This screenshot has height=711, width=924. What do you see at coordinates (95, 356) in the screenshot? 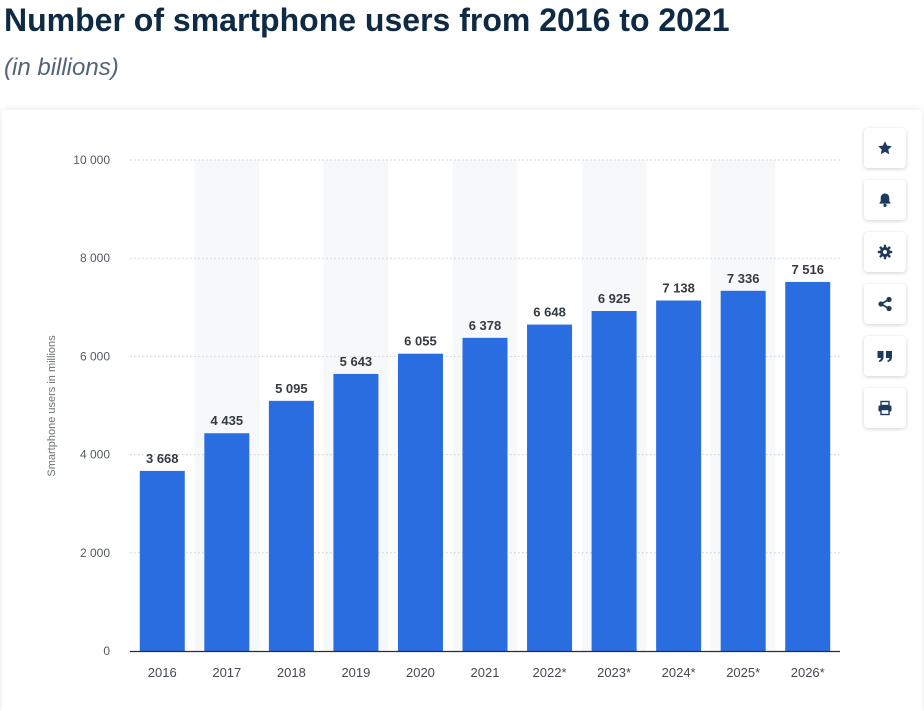
I see `y-tick-label: 6 000` at bounding box center [95, 356].